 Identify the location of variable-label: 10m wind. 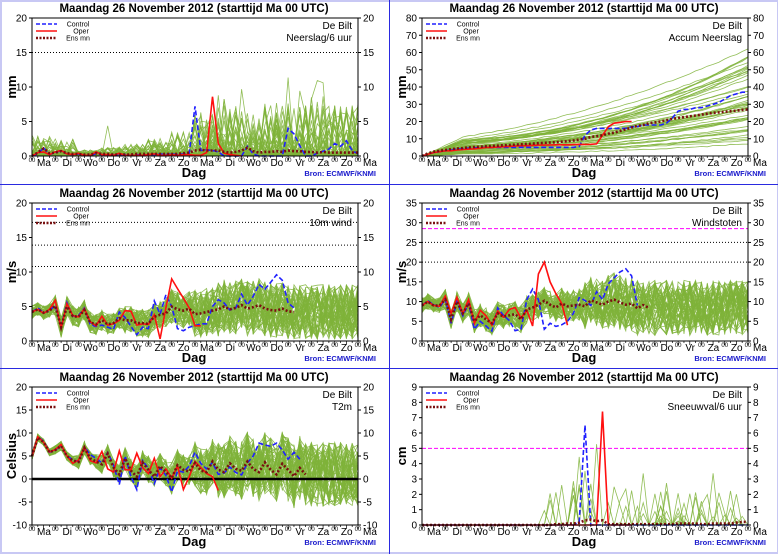
(330, 223).